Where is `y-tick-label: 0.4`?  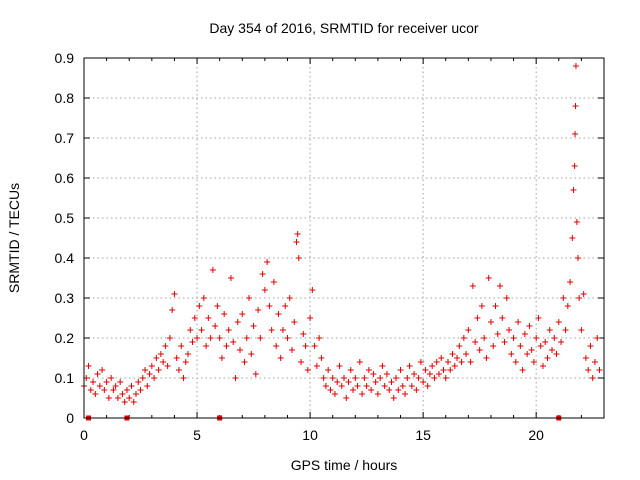
y-tick-label: 0.4 is located at coordinates (65, 258).